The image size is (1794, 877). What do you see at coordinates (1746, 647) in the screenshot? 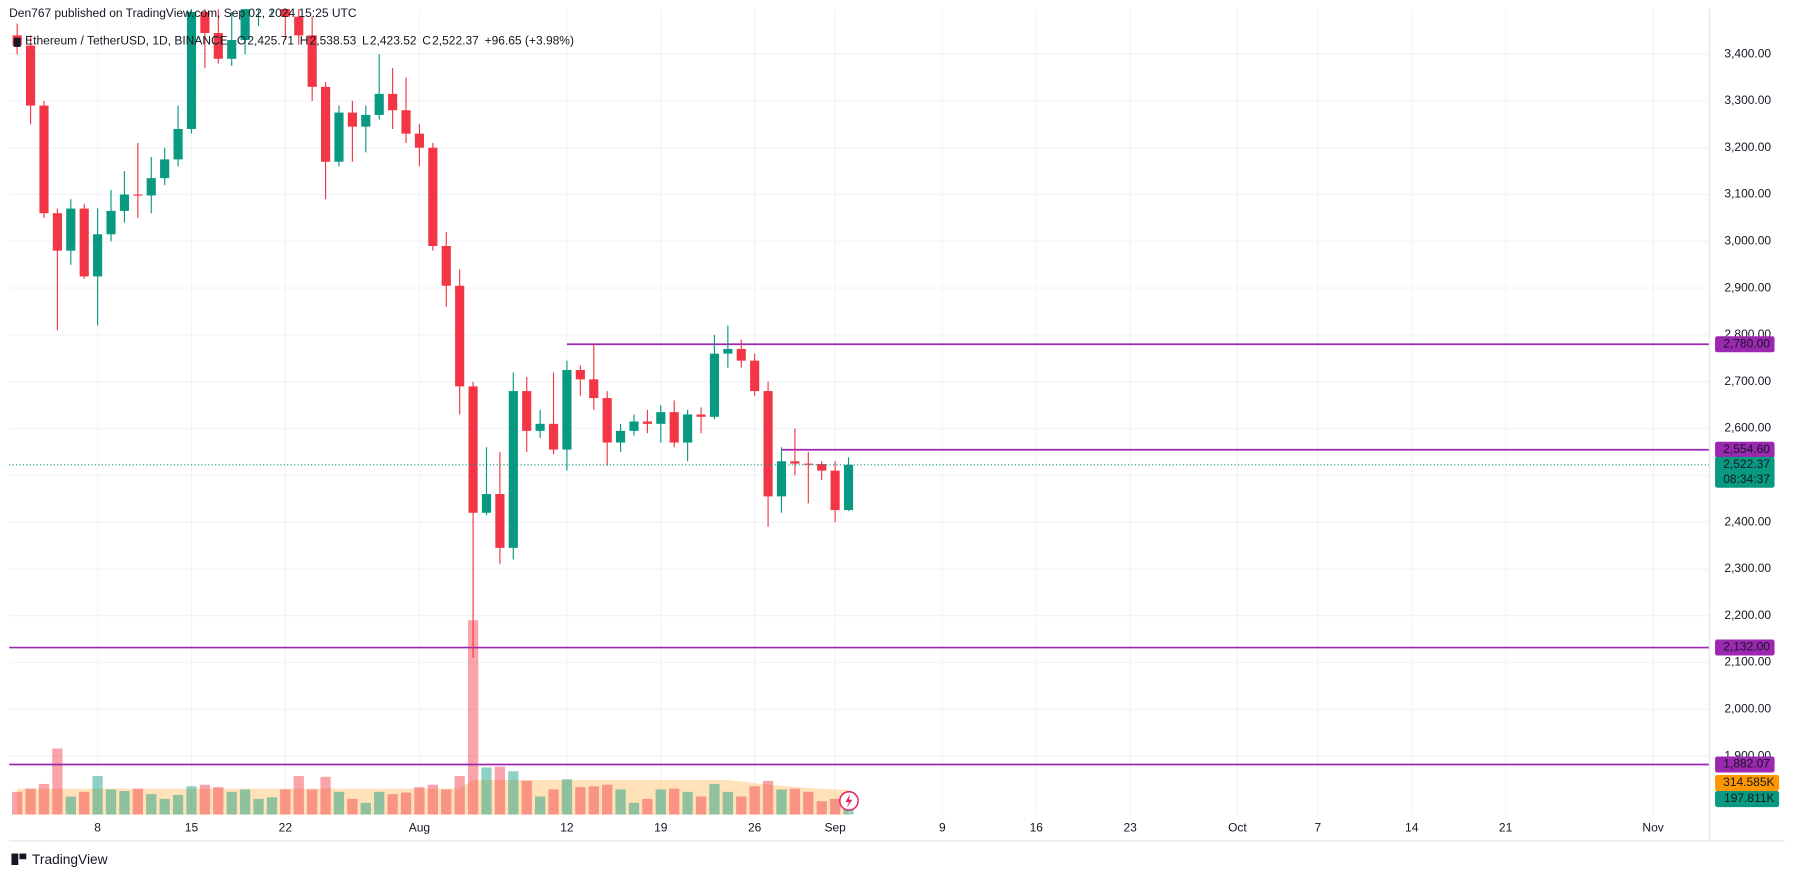
I see `level-label: 2,132.00` at bounding box center [1746, 647].